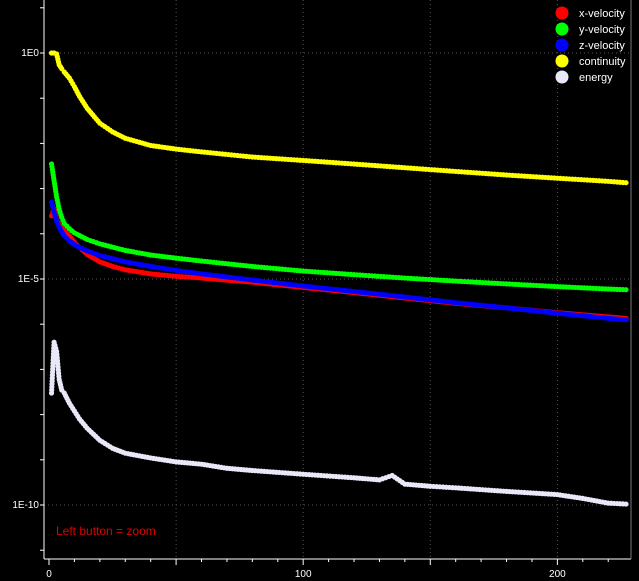 This screenshot has height=581, width=639. Describe the element at coordinates (303, 574) in the screenshot. I see `x-tick-label: 100` at that location.